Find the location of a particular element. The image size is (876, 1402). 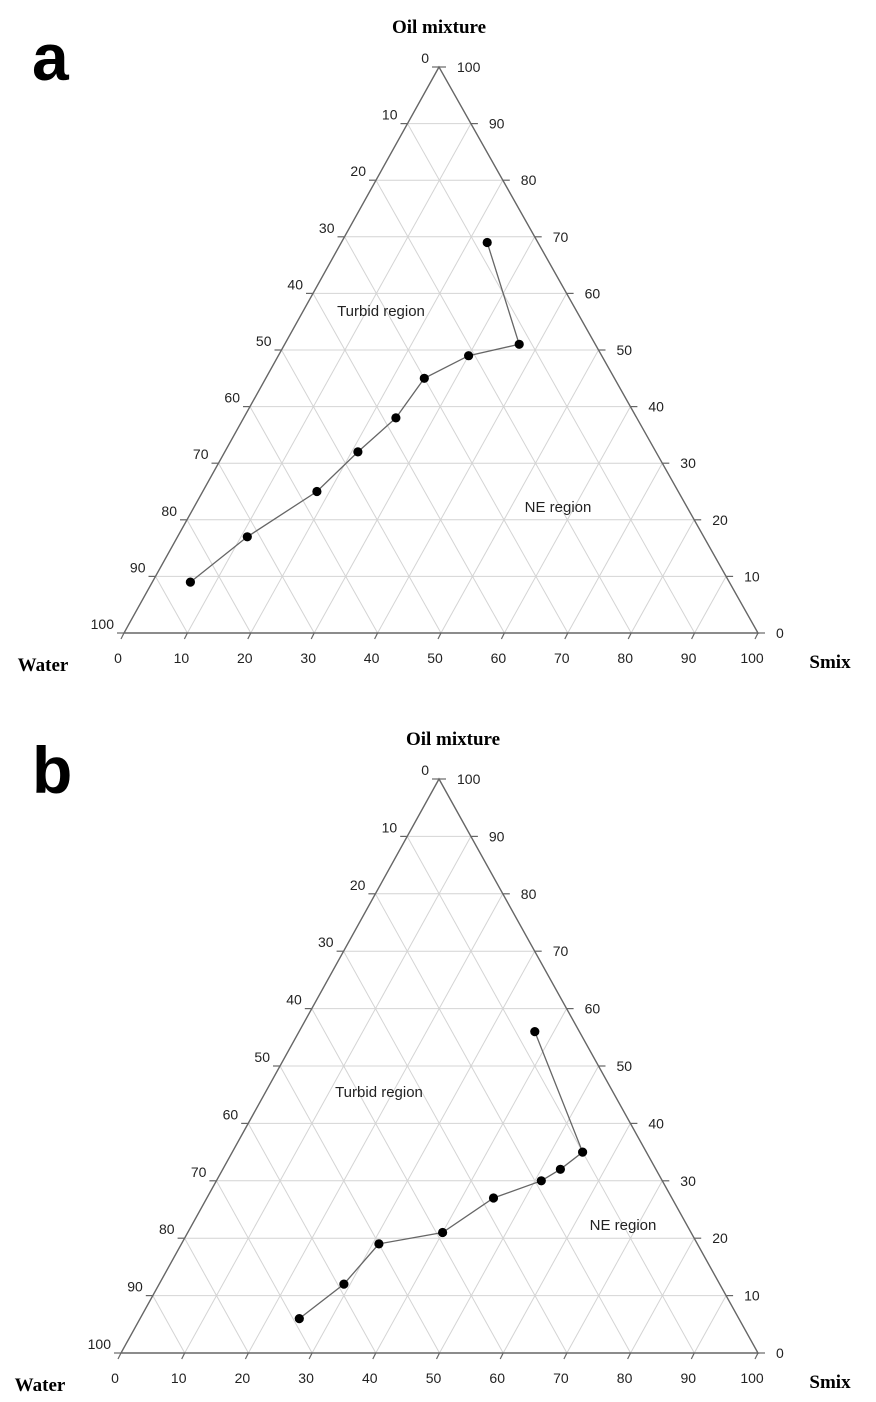

bottom-tick-label: 10 is located at coordinates (182, 658).